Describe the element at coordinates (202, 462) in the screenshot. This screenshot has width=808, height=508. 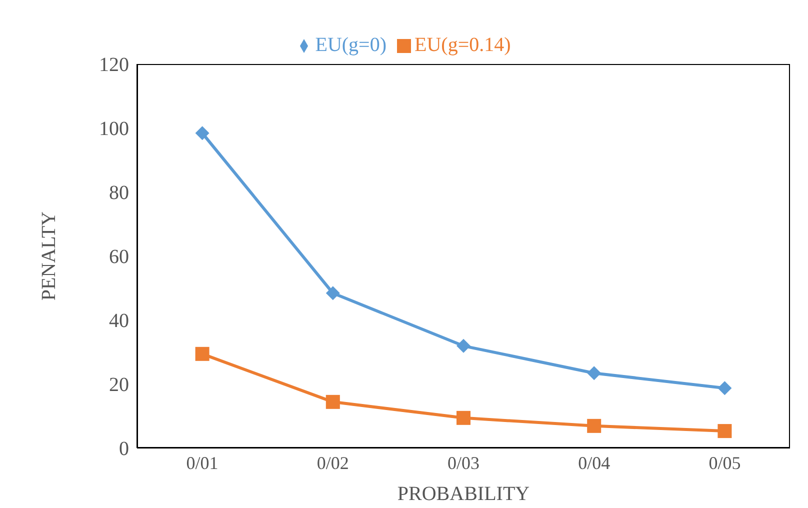
I see `x-tick-label: 0/01` at that location.